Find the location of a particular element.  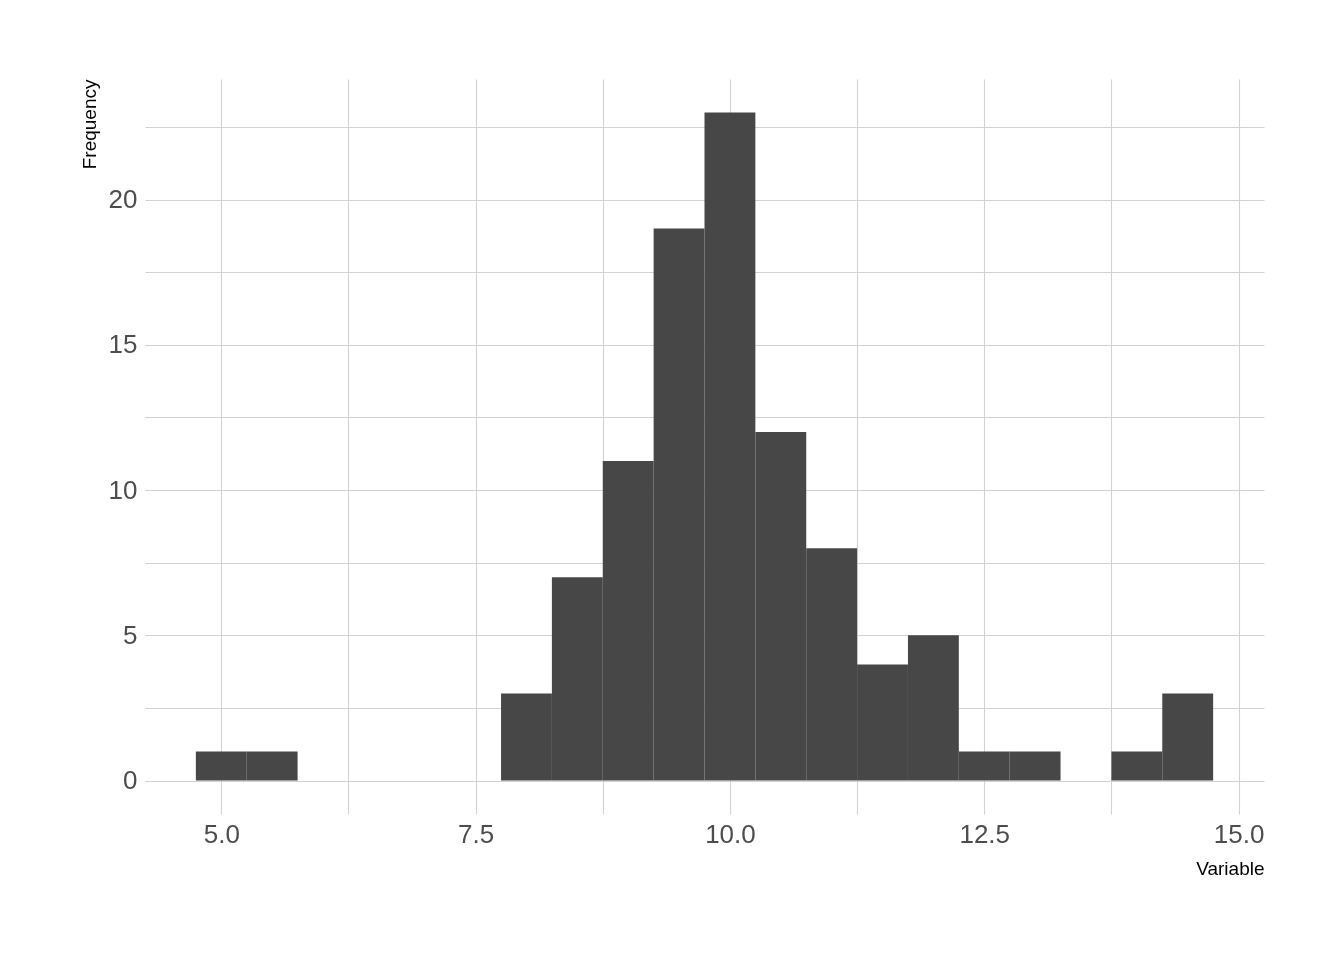

x-tick-label: 15.0 is located at coordinates (1239, 833).